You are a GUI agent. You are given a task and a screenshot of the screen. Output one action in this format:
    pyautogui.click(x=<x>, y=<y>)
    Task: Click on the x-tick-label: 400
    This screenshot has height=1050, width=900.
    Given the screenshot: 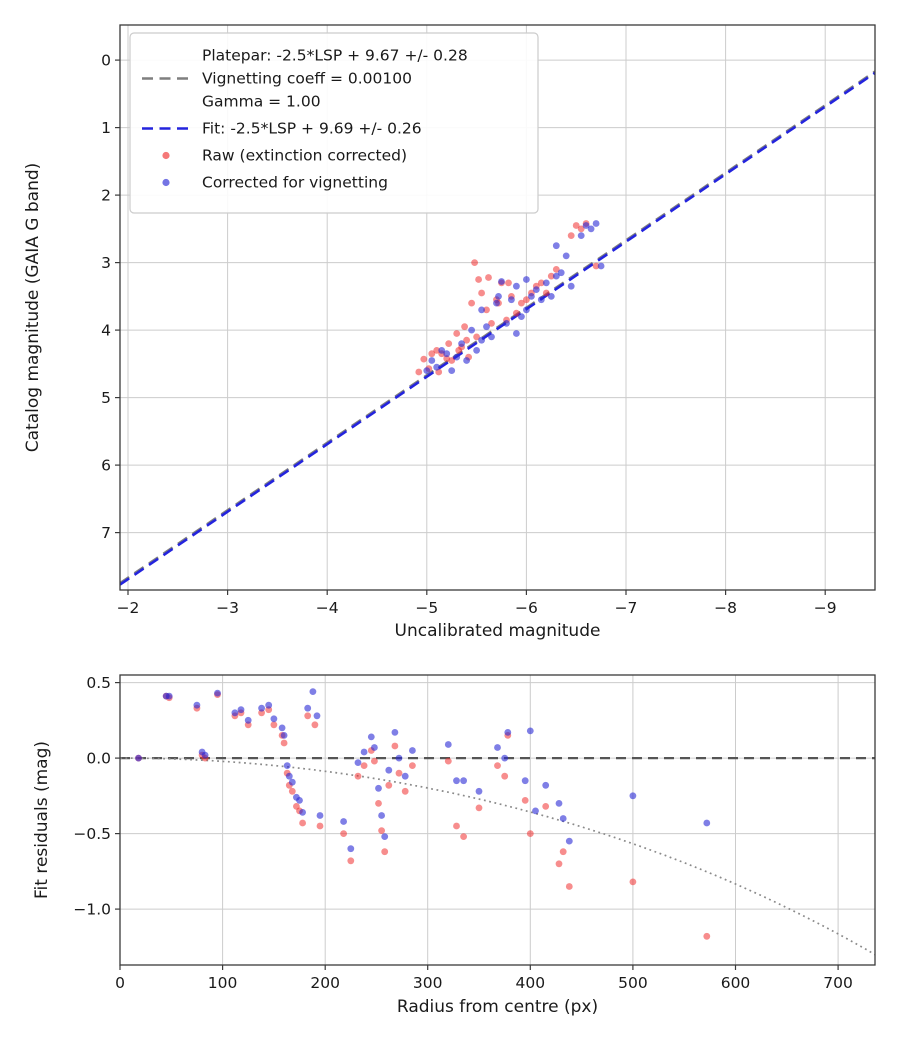 What is the action you would take?
    pyautogui.click(x=531, y=983)
    